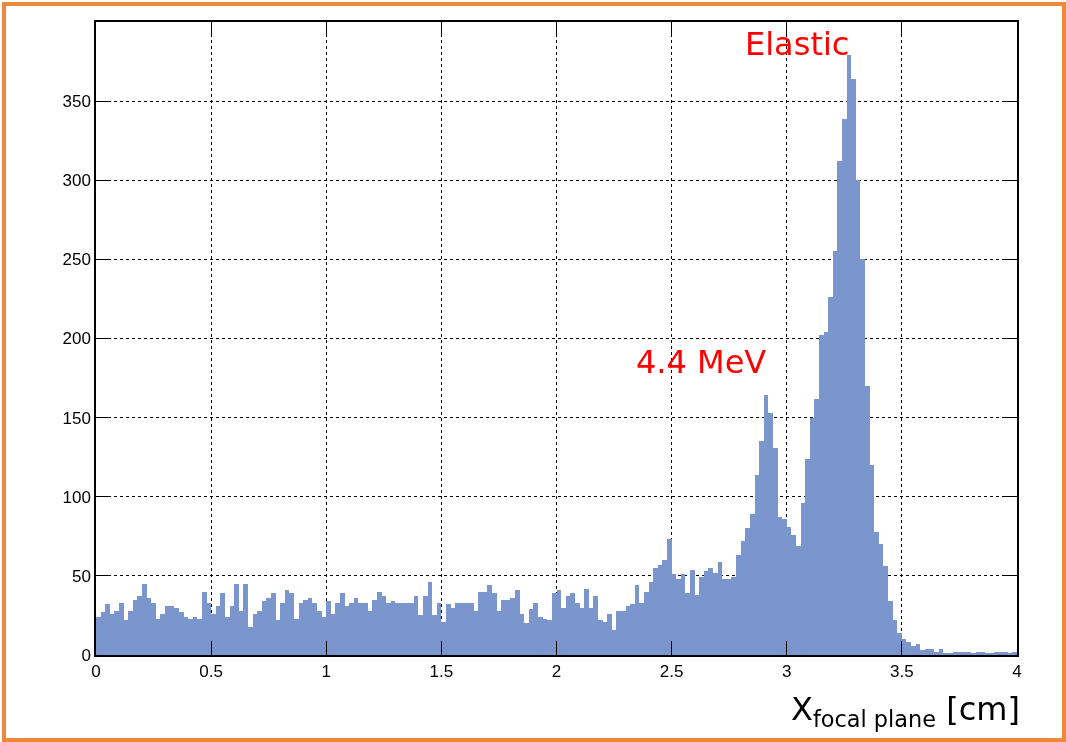 Image resolution: width=1066 pixels, height=742 pixels. I want to click on y-tick-label: 200, so click(76, 339).